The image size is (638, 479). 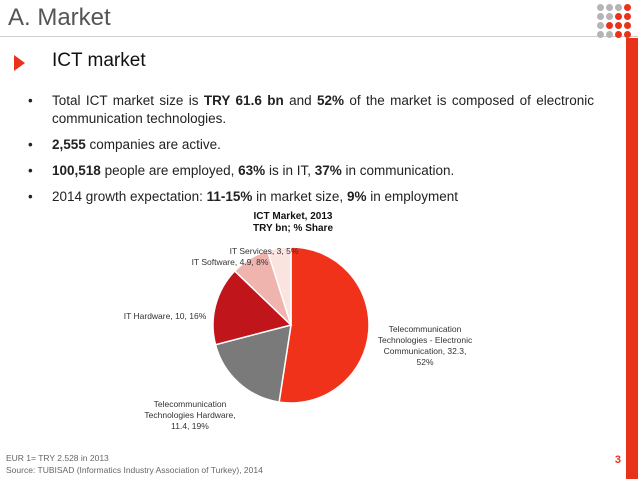 What do you see at coordinates (299, 196) in the screenshot?
I see `bullet-text: in market size,` at bounding box center [299, 196].